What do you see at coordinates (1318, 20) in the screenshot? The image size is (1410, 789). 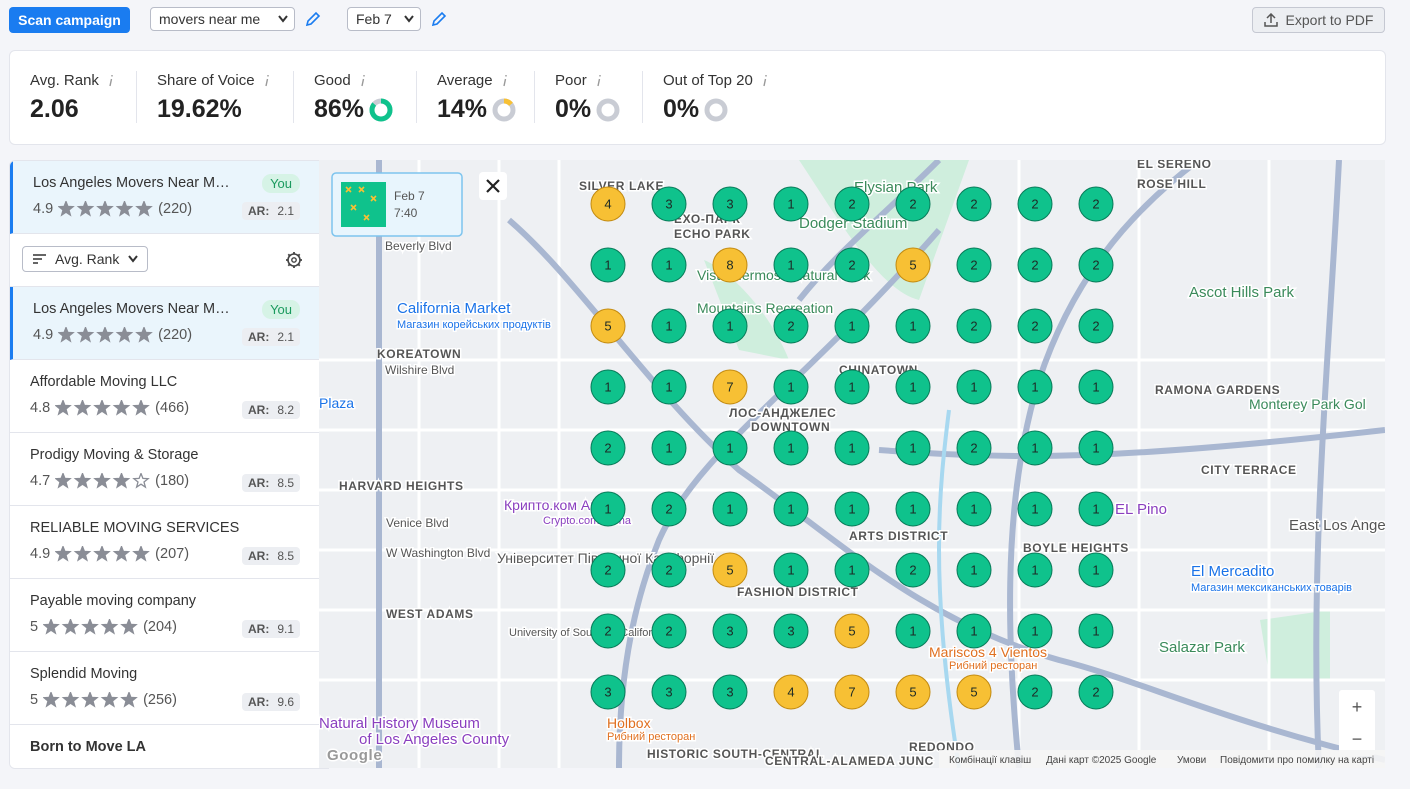 I see `export-button: Export to PDF` at bounding box center [1318, 20].